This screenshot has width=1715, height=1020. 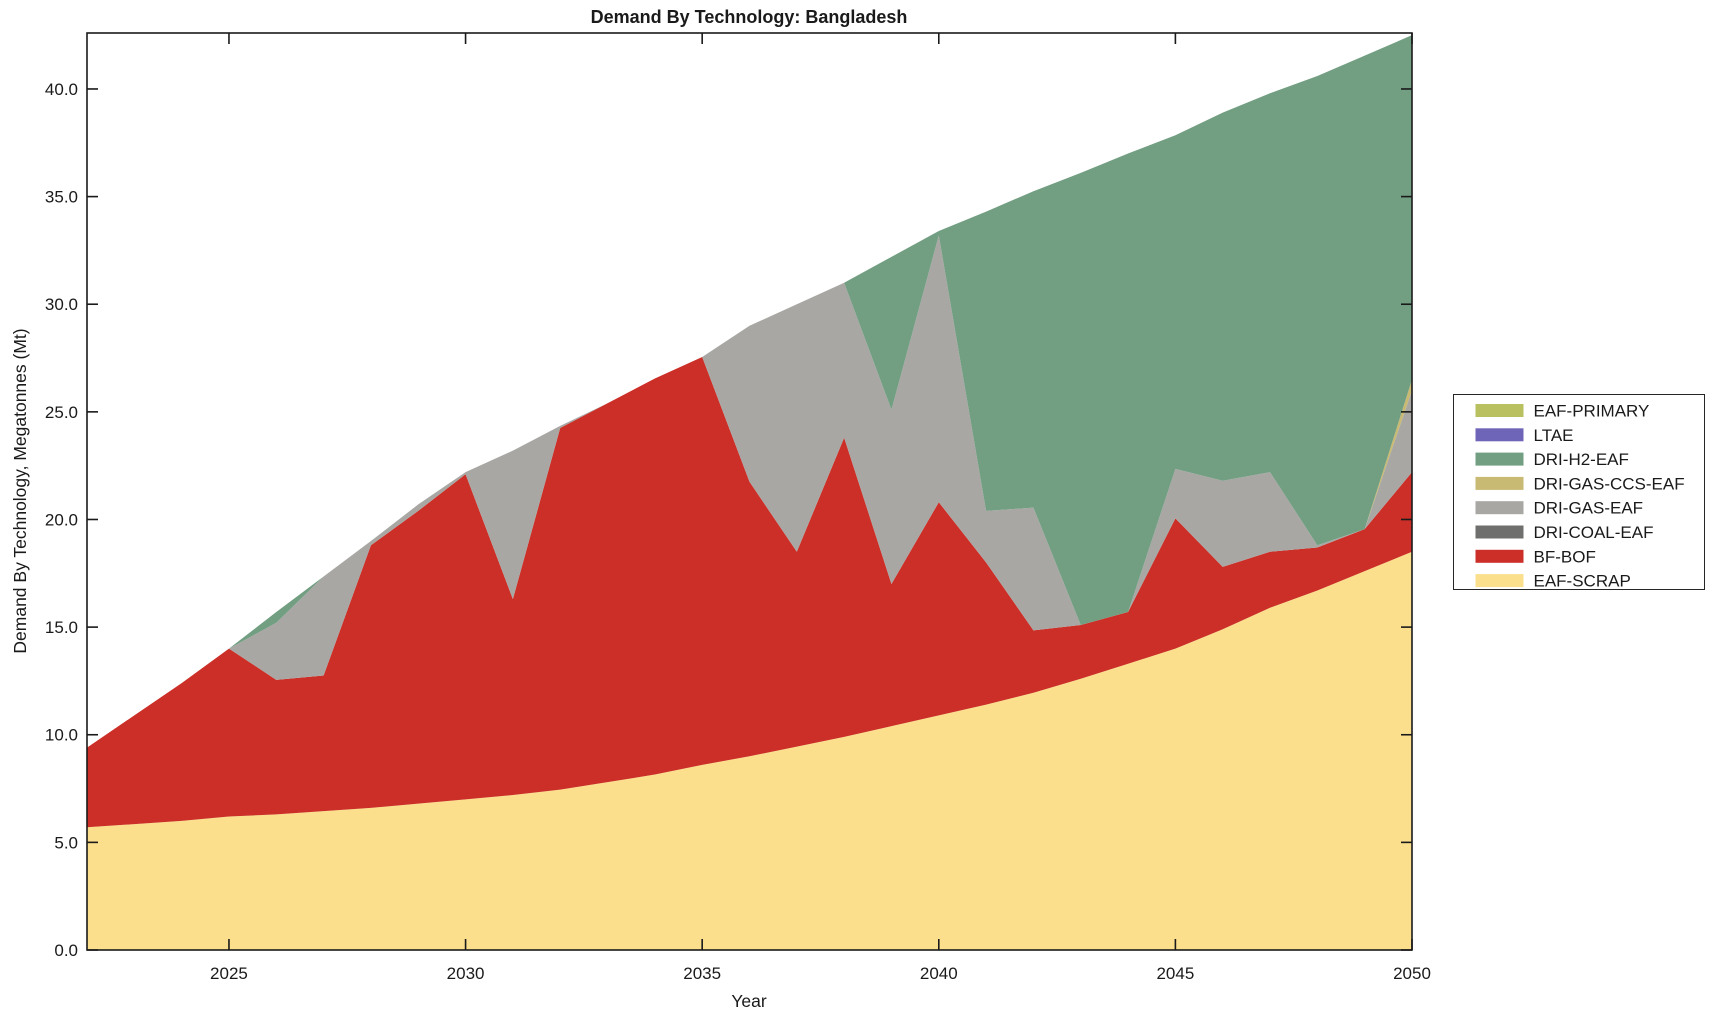 What do you see at coordinates (61, 304) in the screenshot?
I see `y-tick-label: 30.0` at bounding box center [61, 304].